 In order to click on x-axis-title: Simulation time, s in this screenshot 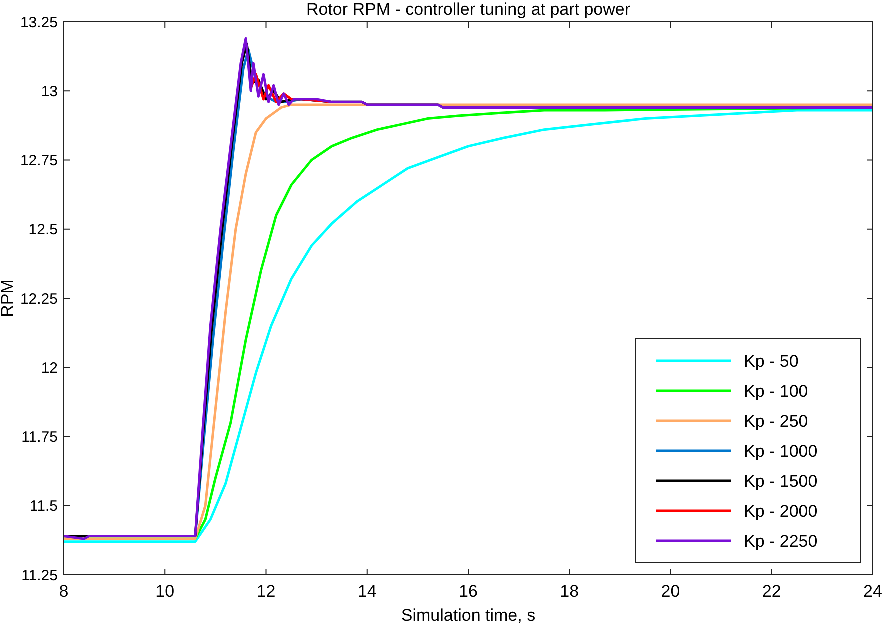, I will do `click(468, 615)`.